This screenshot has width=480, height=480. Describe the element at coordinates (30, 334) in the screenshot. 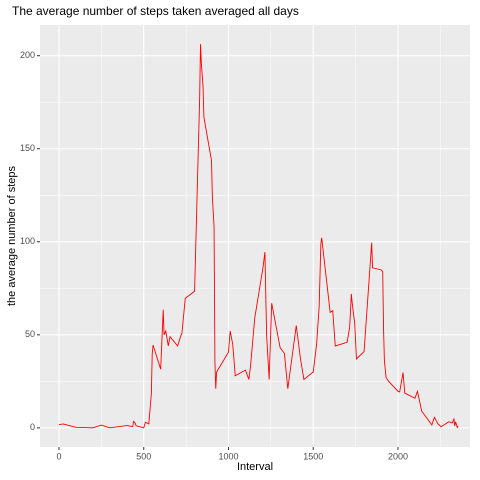

I see `y-tick-label: 50` at that location.